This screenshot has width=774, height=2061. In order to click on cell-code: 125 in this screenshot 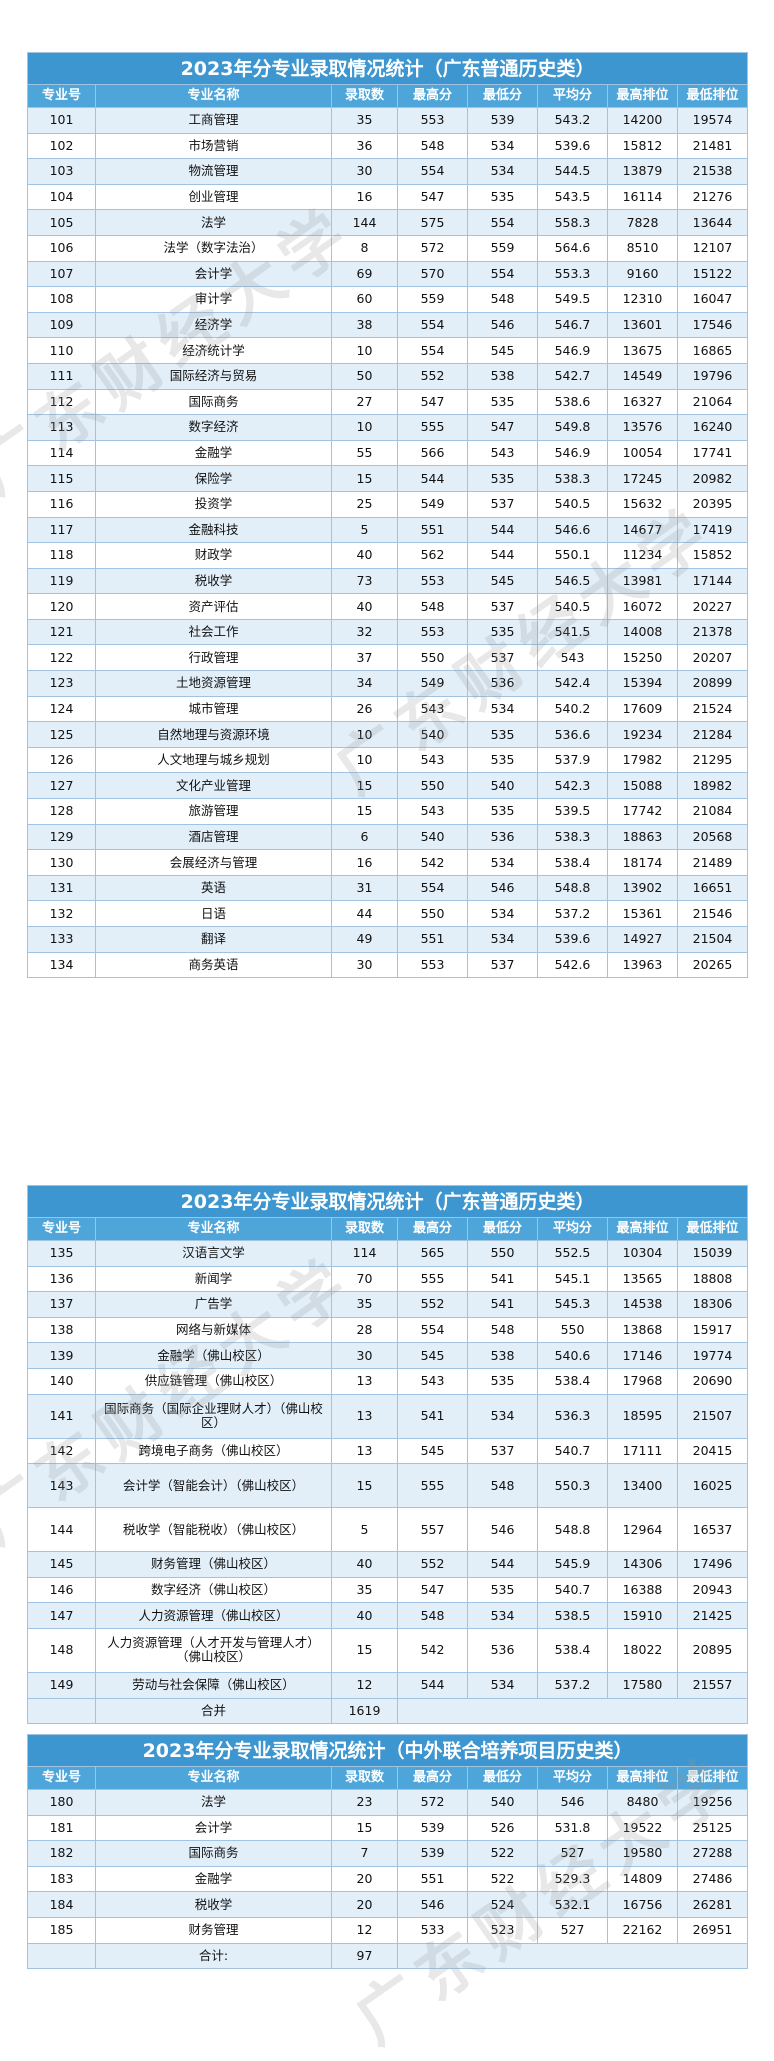, I will do `click(61, 734)`.